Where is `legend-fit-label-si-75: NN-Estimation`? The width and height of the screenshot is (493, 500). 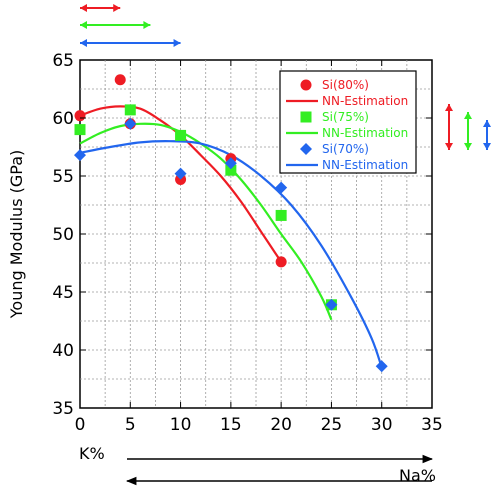
legend-fit-label-si-75: NN-Estimation is located at coordinates (365, 133).